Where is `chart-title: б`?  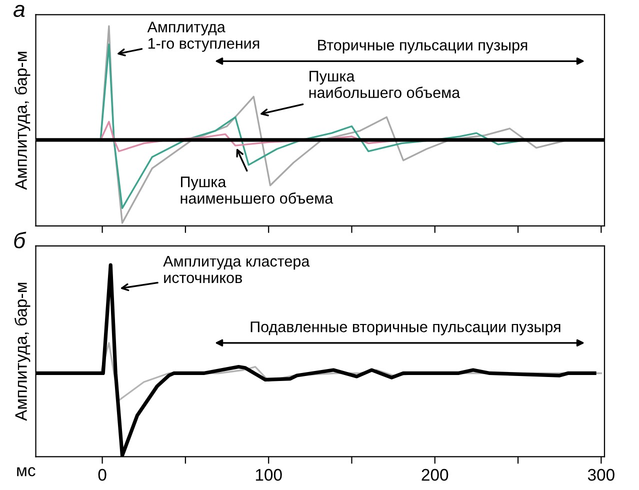
chart-title: б is located at coordinates (20, 240).